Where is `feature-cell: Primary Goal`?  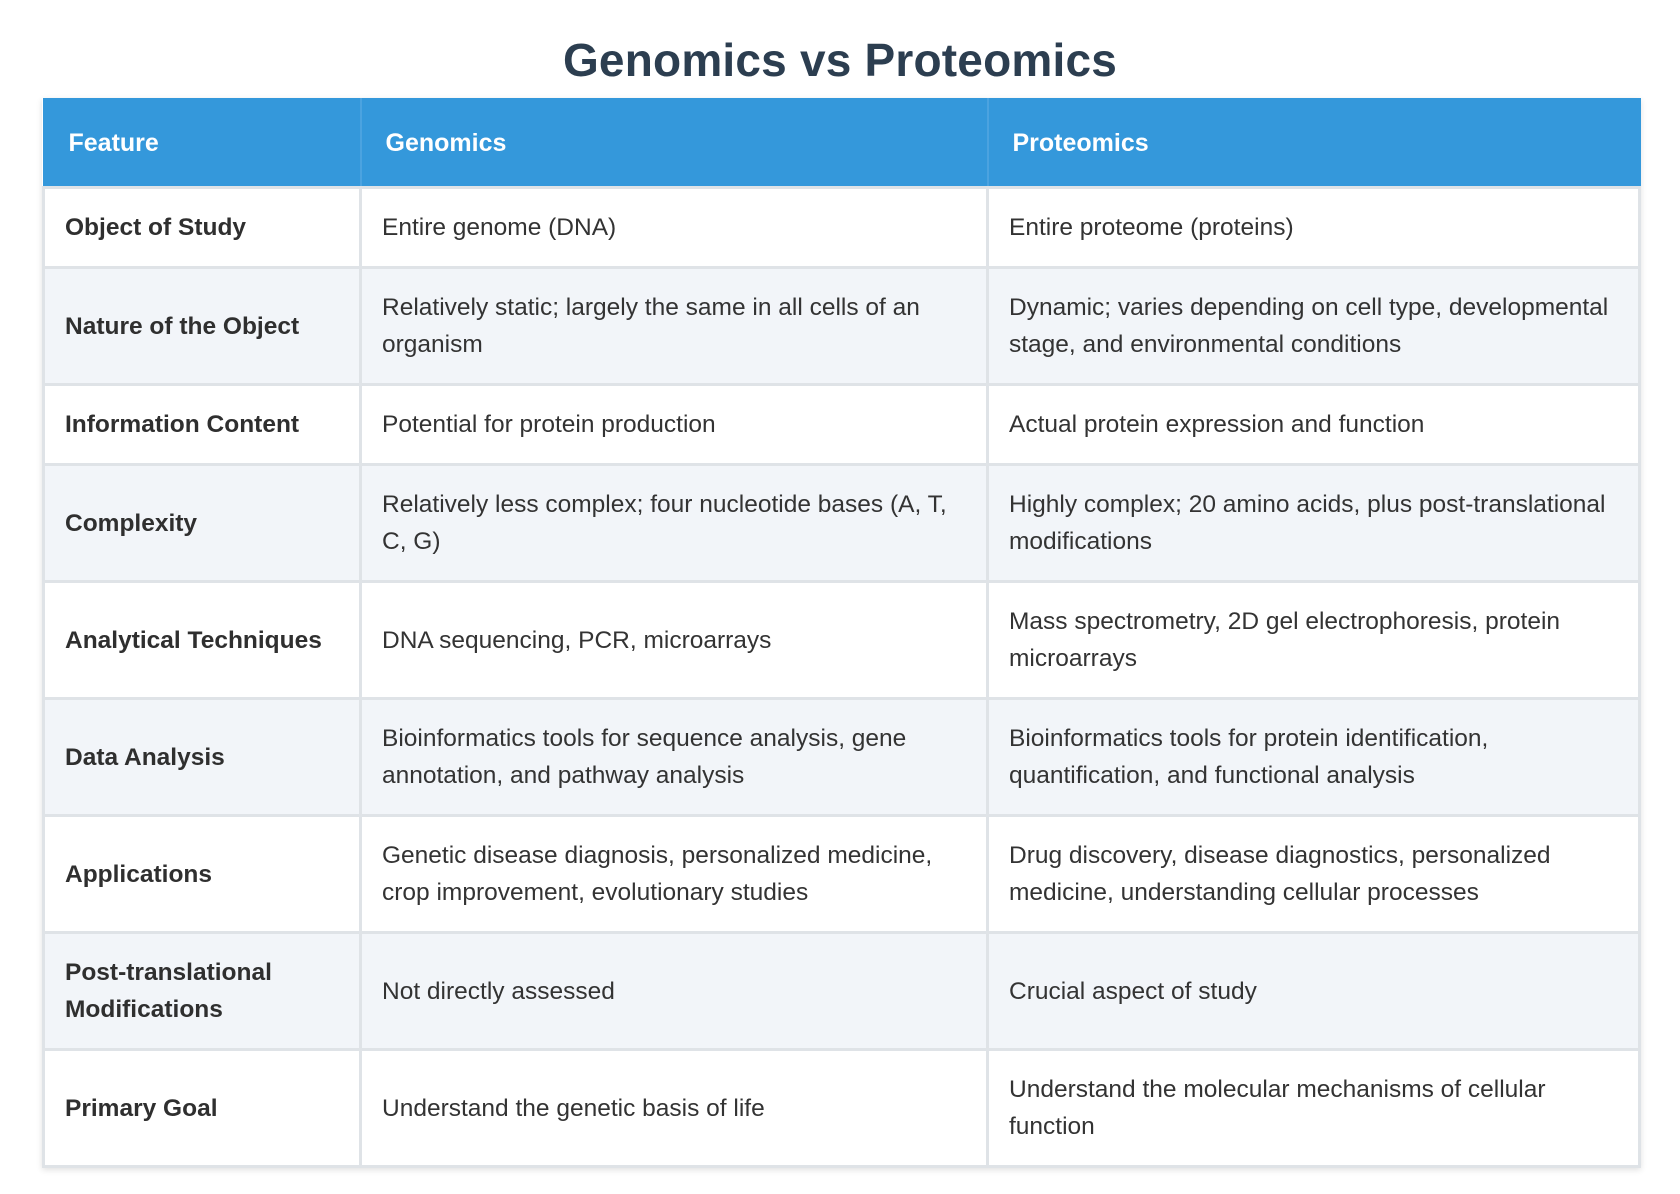 feature-cell: Primary Goal is located at coordinates (202, 1108).